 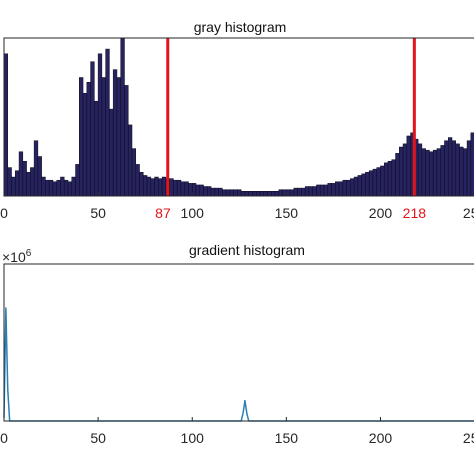 I want to click on chart-title: gradient histogram, so click(x=247, y=250).